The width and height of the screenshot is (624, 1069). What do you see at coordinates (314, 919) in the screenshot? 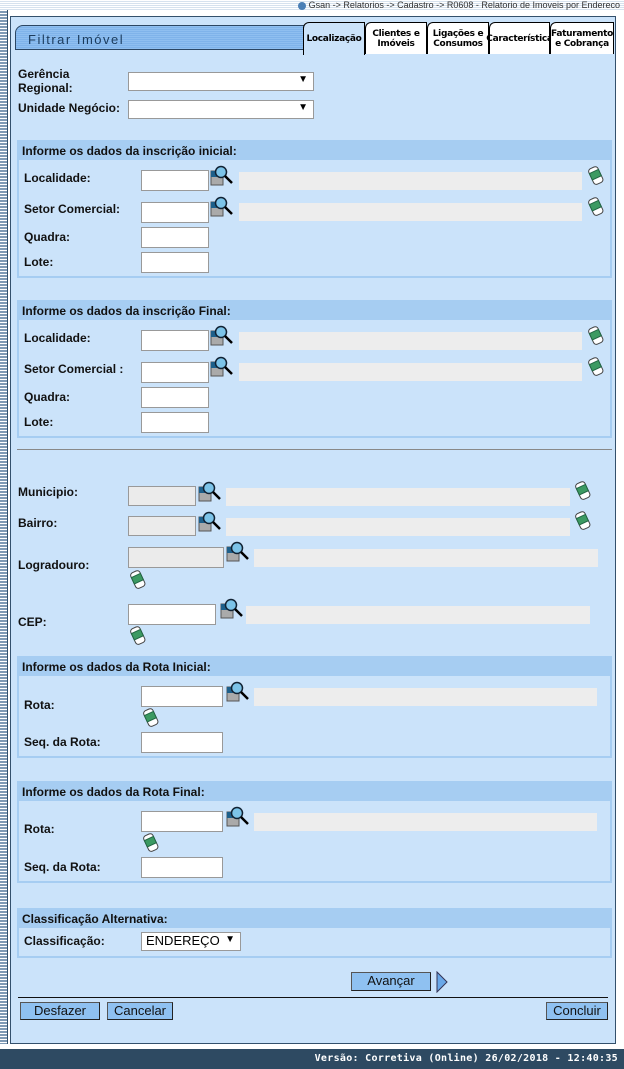
I see `section-header: Classificação Alternativa:` at bounding box center [314, 919].